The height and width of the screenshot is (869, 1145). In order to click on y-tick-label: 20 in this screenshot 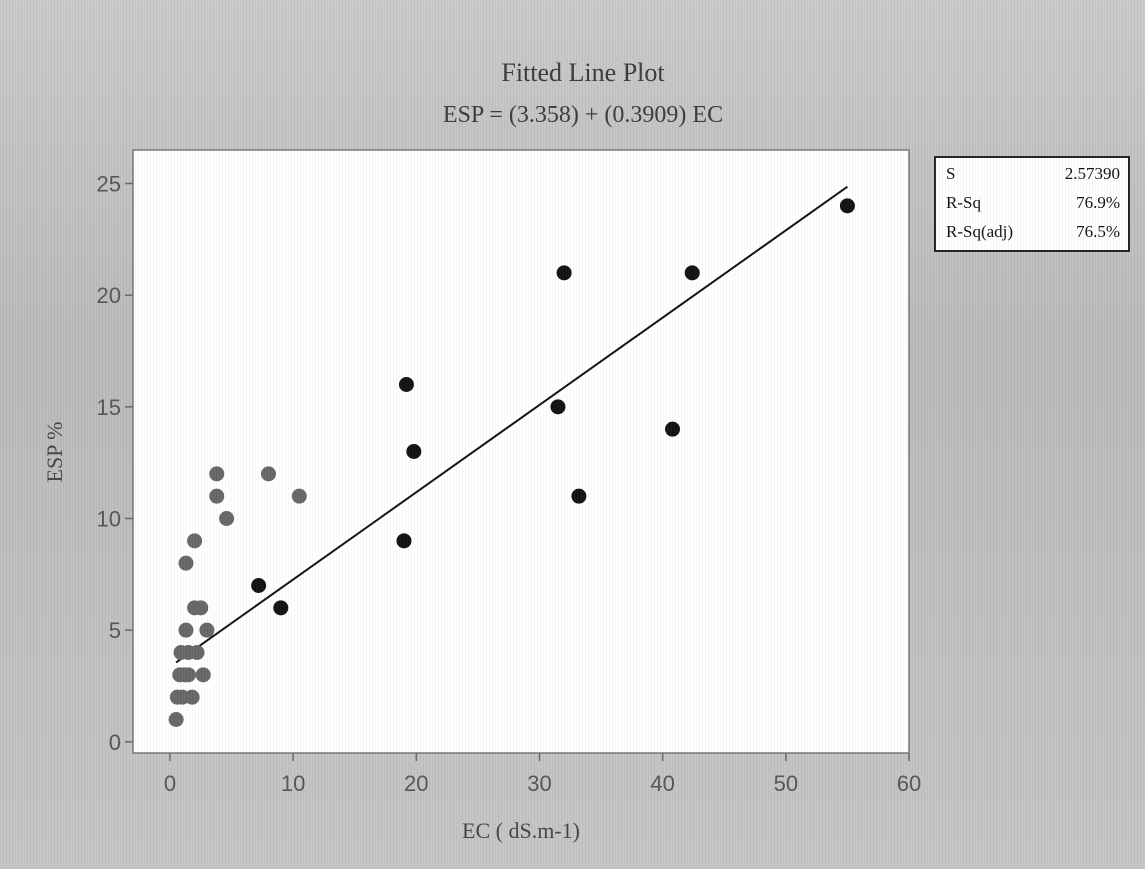, I will do `click(109, 295)`.